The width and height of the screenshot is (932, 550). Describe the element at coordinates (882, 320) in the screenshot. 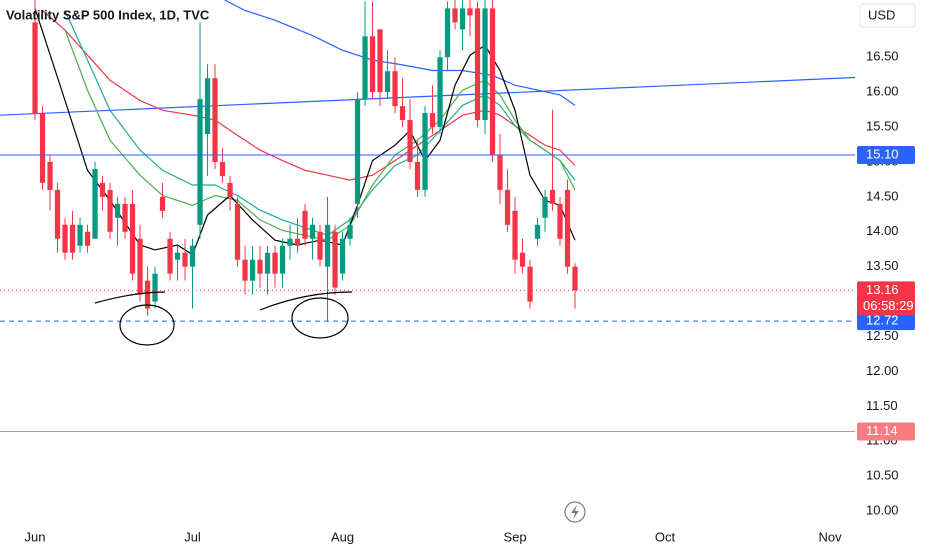

I see `price-label: 12.72` at that location.